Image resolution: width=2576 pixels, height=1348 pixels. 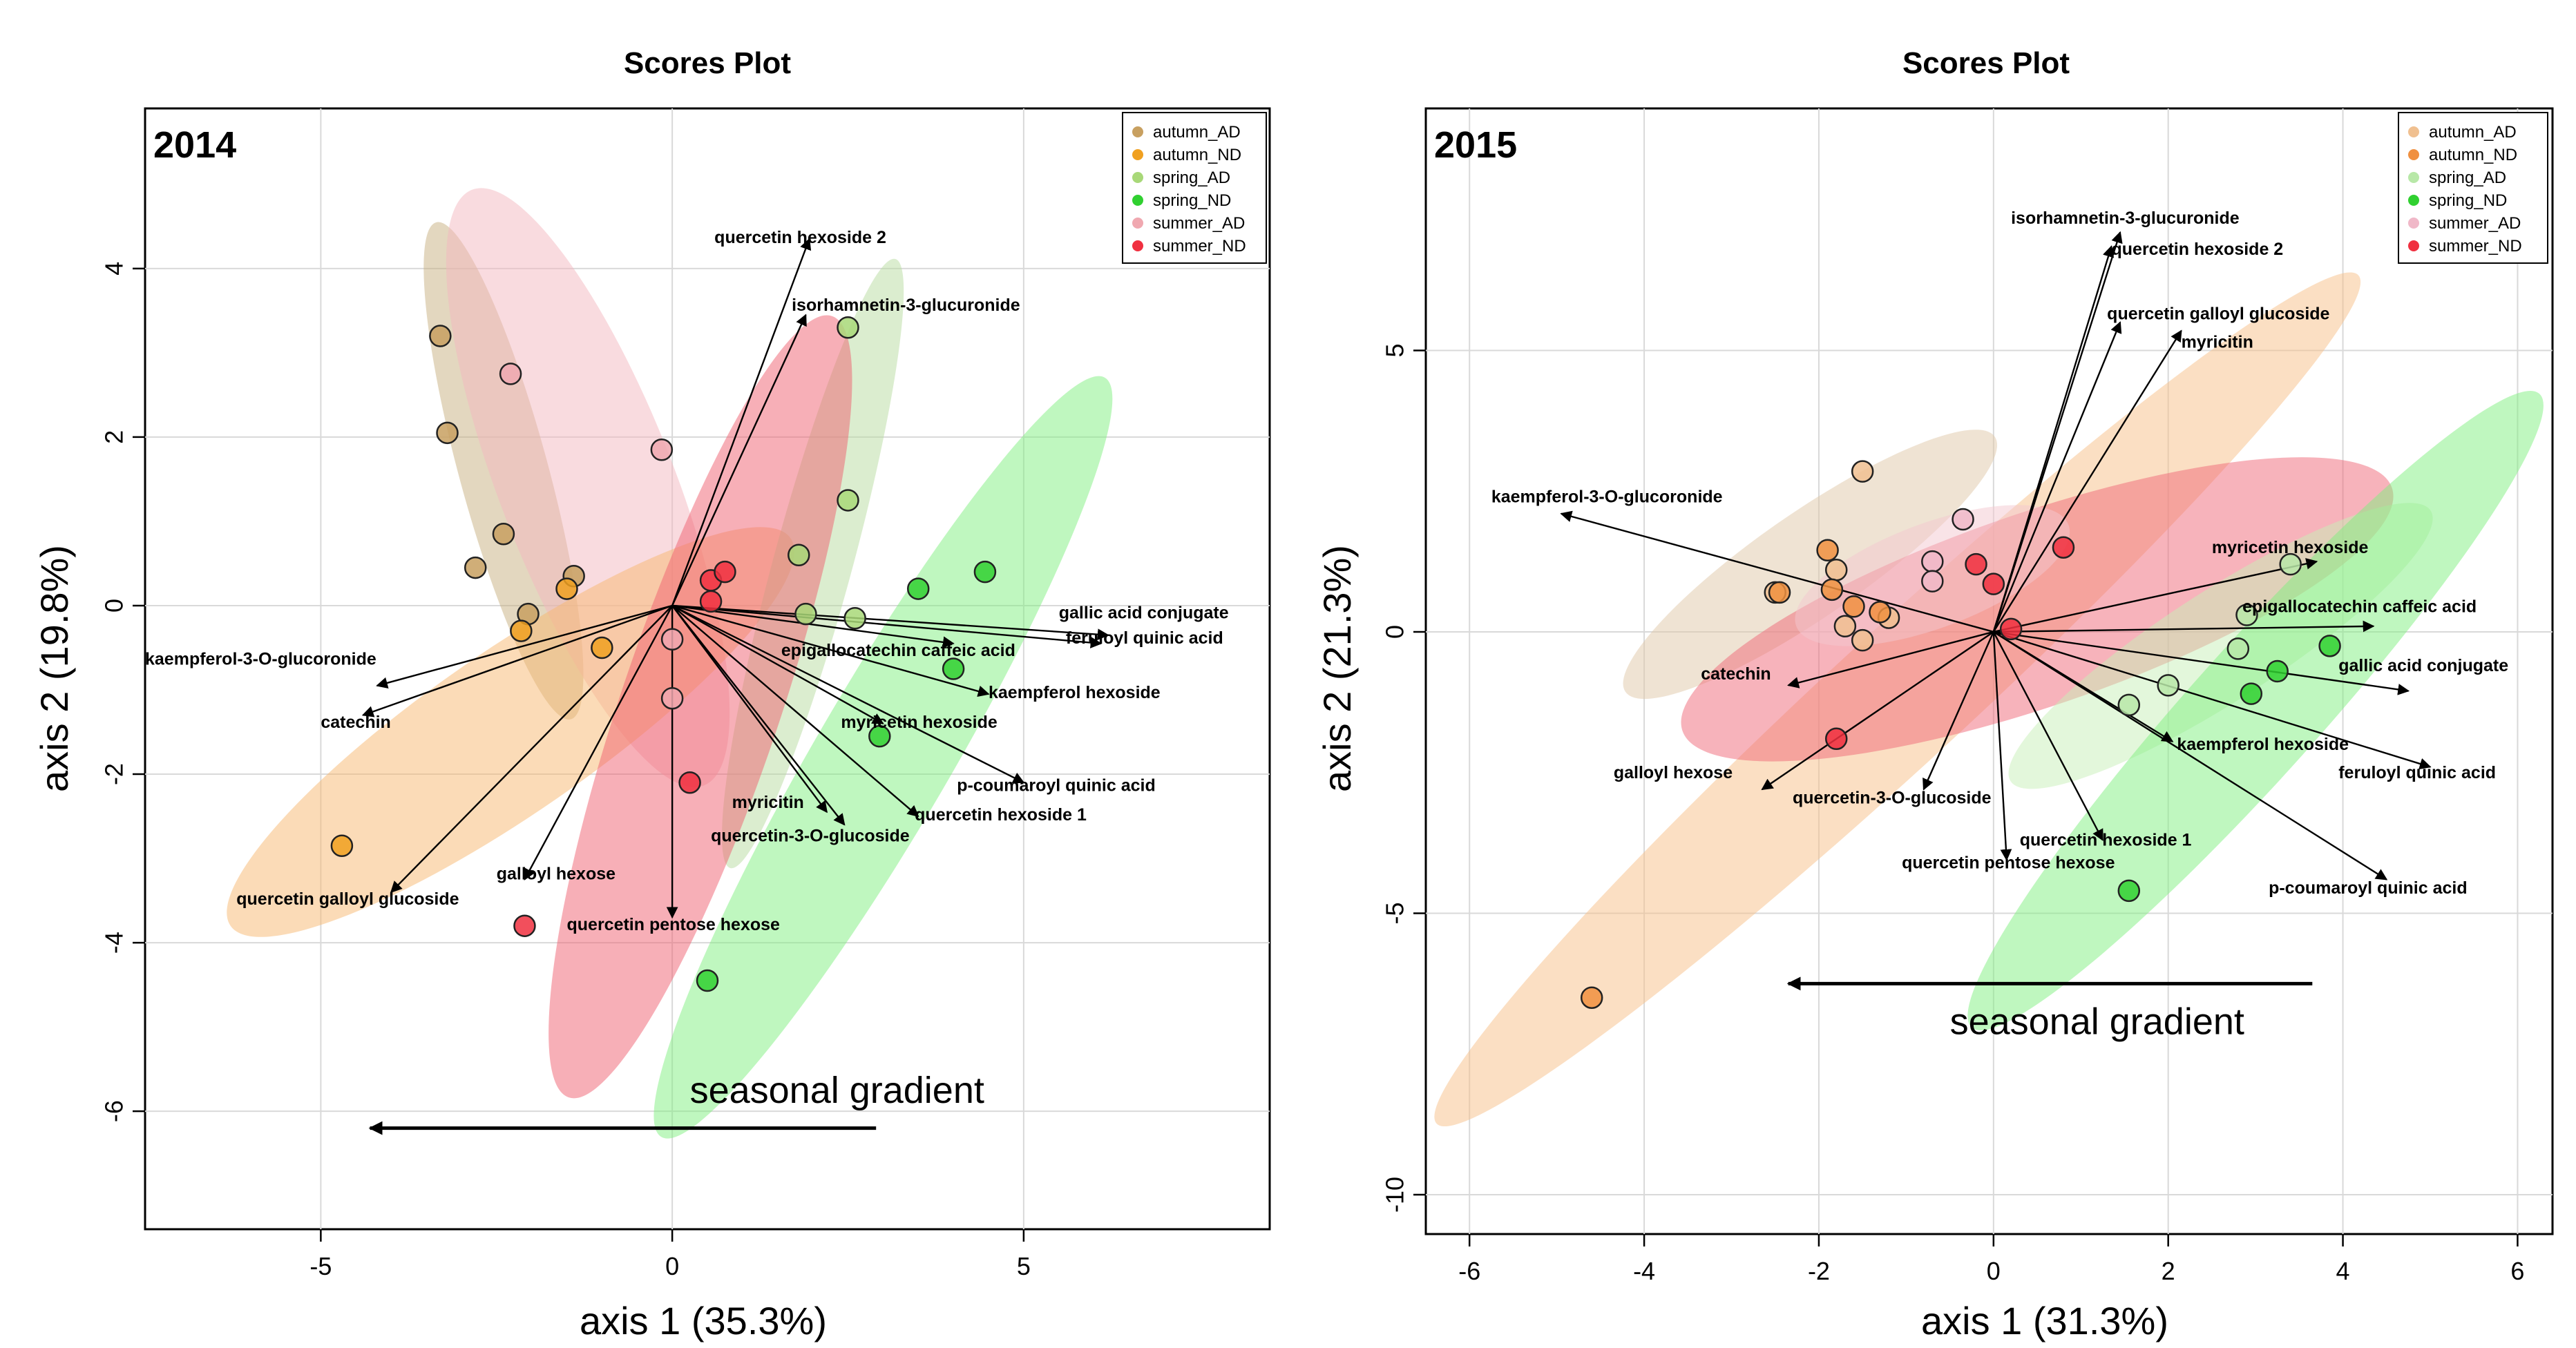 I want to click on x-tick-label: -4, so click(x=1644, y=1271).